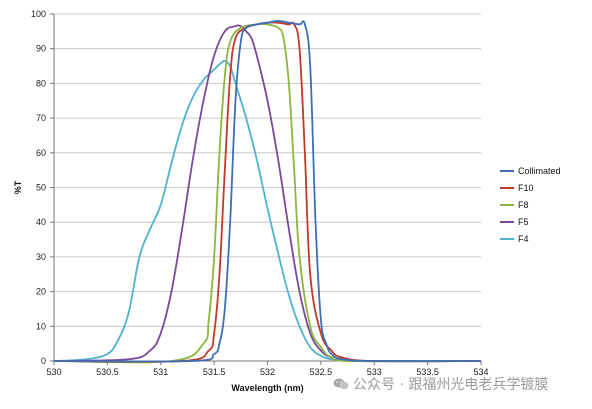 This screenshot has width=592, height=409. Describe the element at coordinates (41, 153) in the screenshot. I see `y-tick-label: 60` at that location.